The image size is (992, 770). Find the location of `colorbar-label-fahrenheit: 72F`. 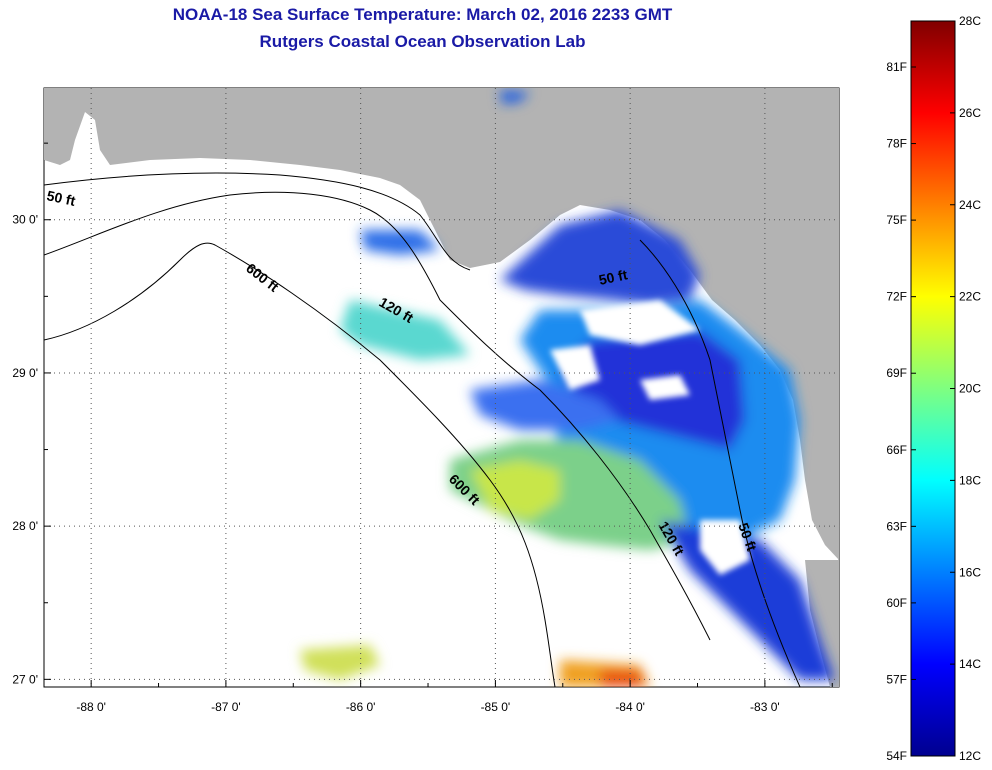

colorbar-label-fahrenheit: 72F is located at coordinates (896, 297).